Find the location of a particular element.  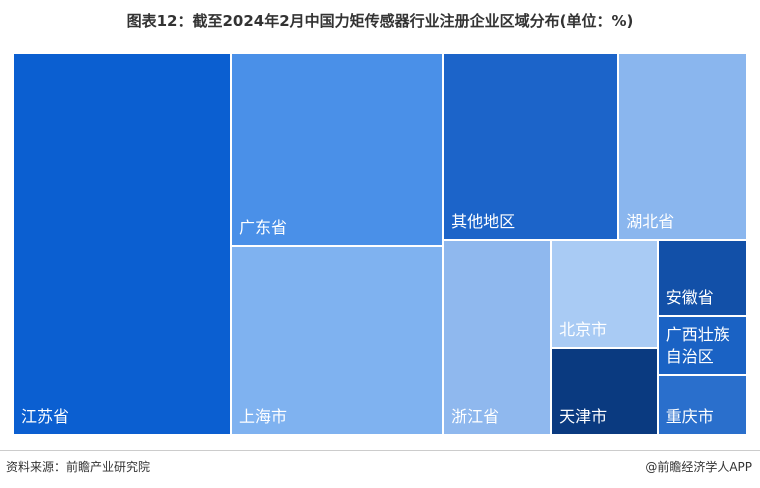

treemap-tile: 广西壮族自治区 is located at coordinates (702, 345).